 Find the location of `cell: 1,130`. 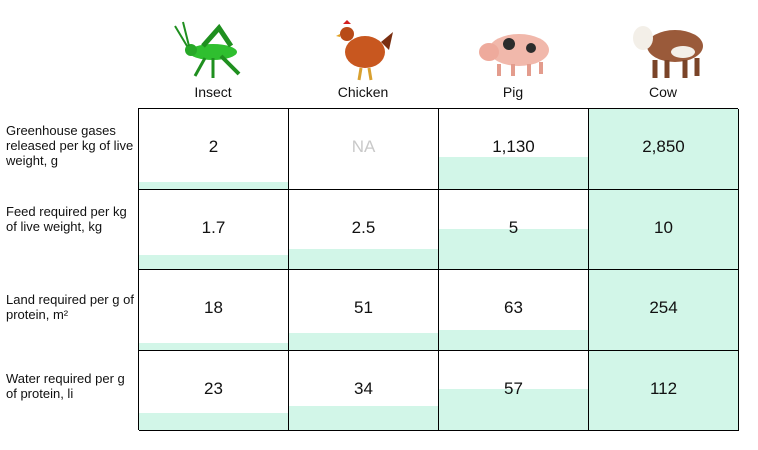

cell: 1,130 is located at coordinates (514, 149).